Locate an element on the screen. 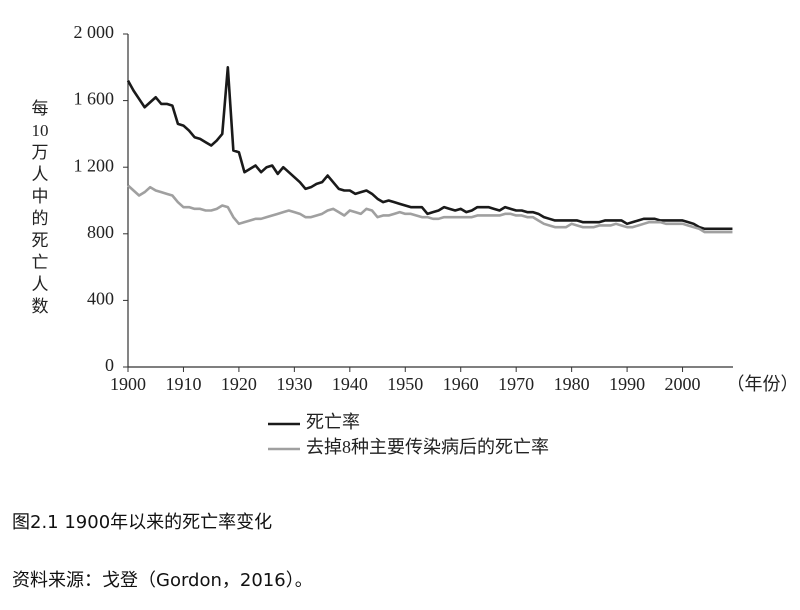 This screenshot has height=610, width=800. series-line is located at coordinates (430, 209).